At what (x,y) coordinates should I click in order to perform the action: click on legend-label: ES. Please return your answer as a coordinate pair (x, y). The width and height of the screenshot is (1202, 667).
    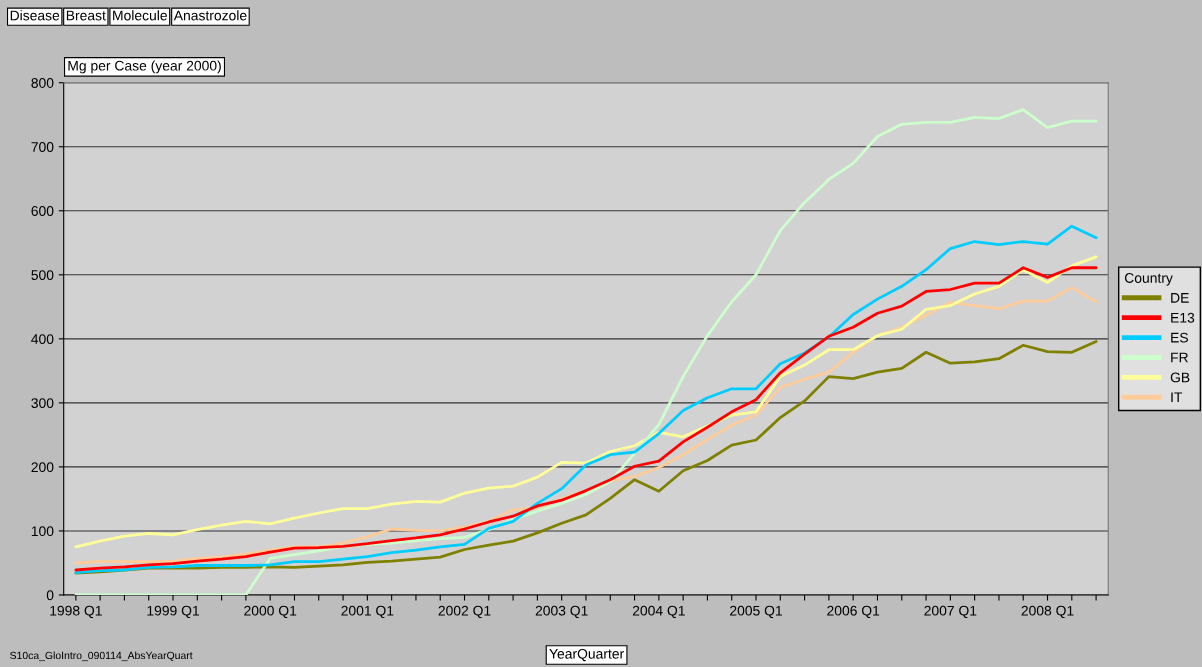
    Looking at the image, I should click on (1179, 337).